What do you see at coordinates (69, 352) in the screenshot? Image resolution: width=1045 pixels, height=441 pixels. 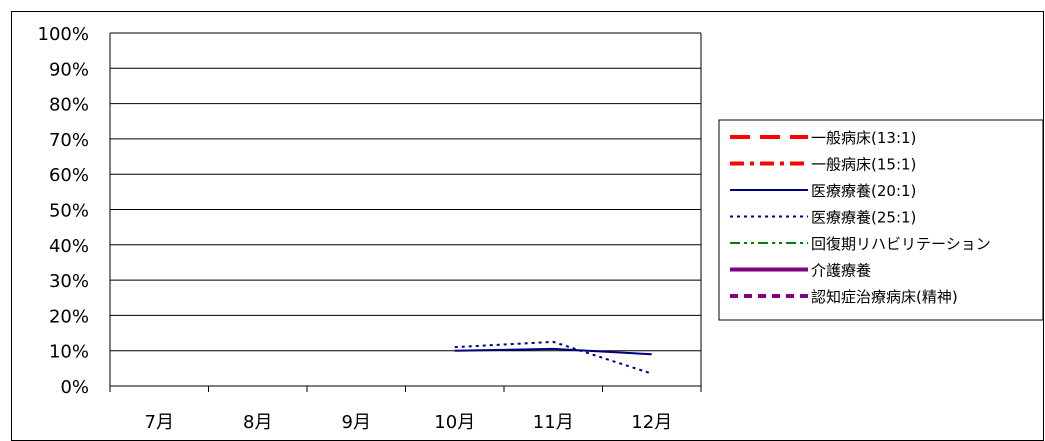 I see `y-tick-label: 10%` at bounding box center [69, 352].